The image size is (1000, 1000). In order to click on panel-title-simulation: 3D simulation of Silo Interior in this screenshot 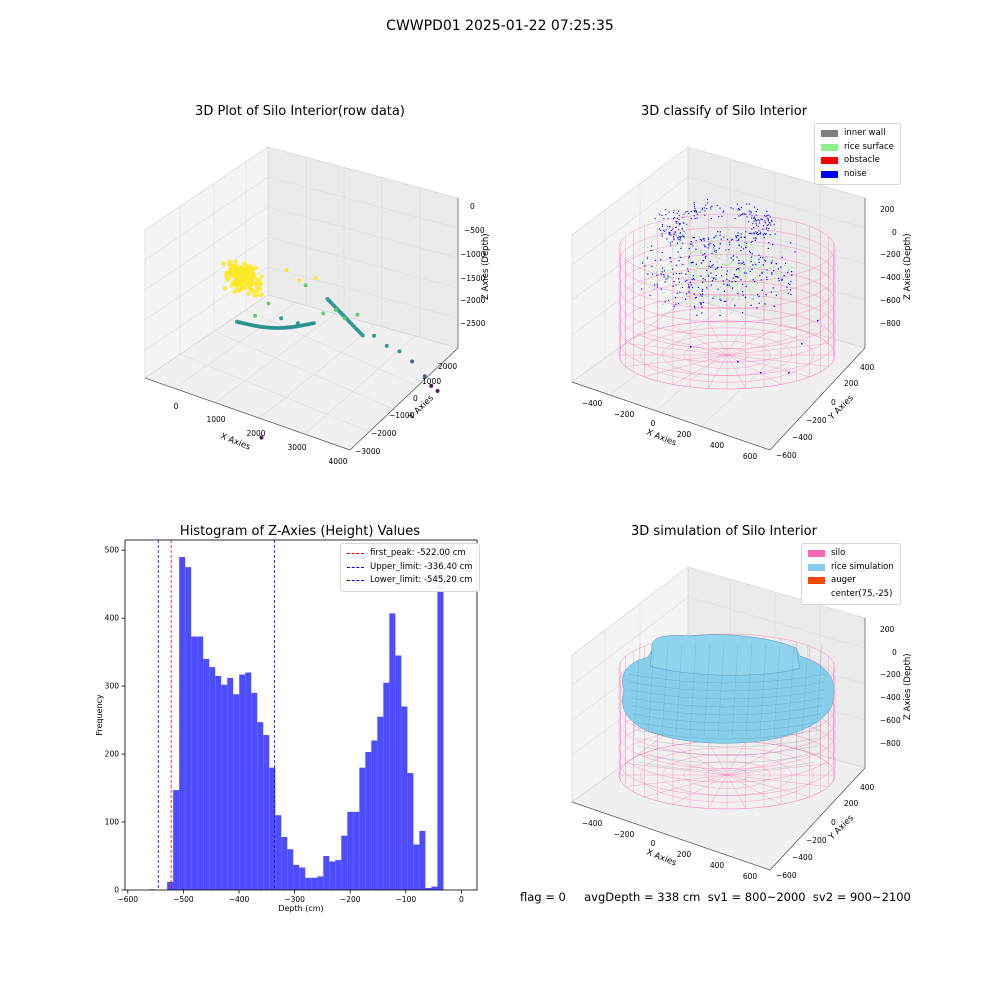, I will do `click(724, 531)`.